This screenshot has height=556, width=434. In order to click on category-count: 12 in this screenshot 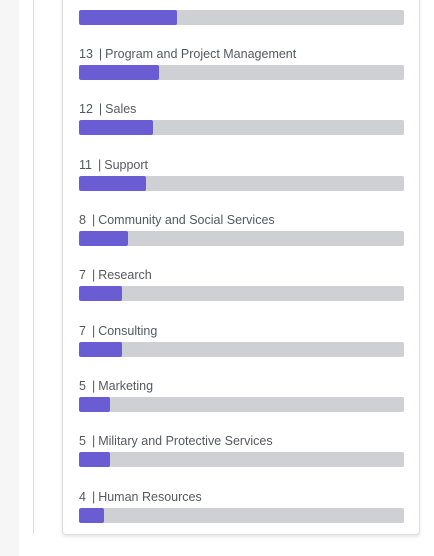, I will do `click(86, 109)`.